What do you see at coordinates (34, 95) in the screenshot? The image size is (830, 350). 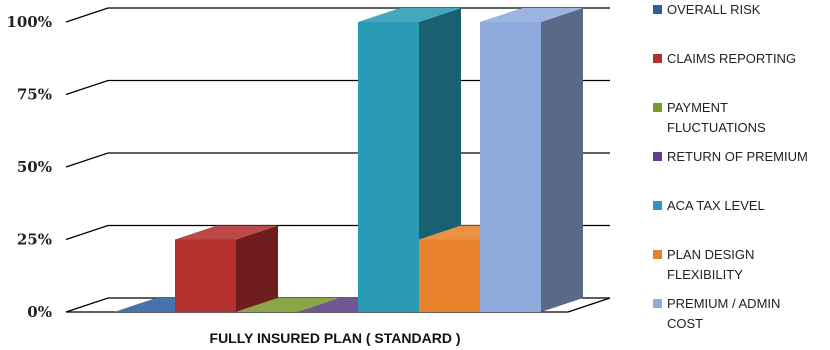 I see `y-tick-label: 75%` at bounding box center [34, 95].